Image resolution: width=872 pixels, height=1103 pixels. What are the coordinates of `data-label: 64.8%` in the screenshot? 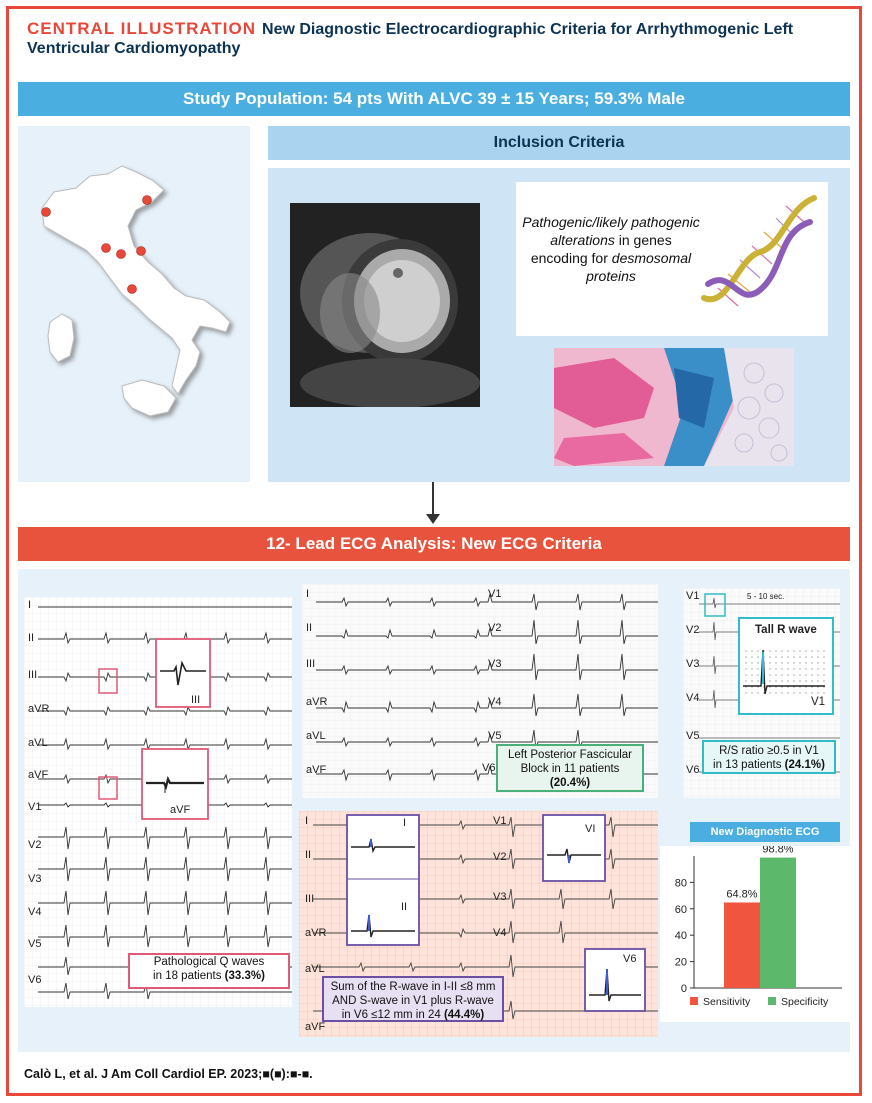 It's located at (741, 894).